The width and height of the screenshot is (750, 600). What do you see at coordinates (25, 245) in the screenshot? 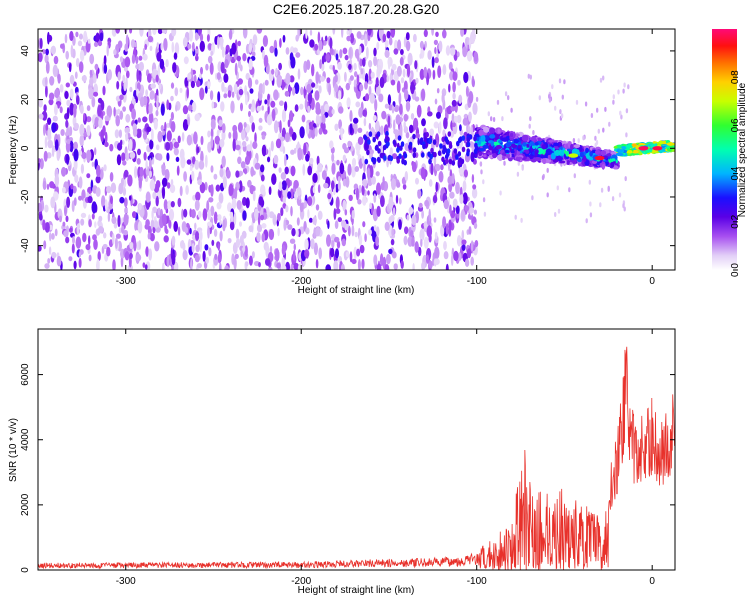
I see `spectrogram-ytick-label: -40` at bounding box center [25, 245].